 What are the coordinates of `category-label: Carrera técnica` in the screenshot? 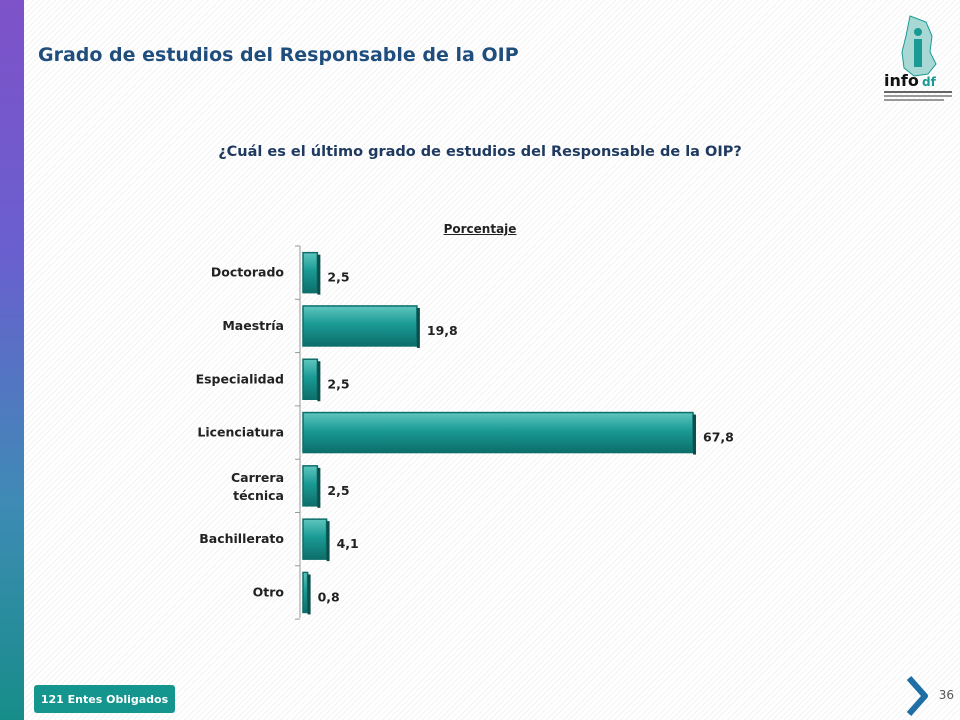 It's located at (257, 486).